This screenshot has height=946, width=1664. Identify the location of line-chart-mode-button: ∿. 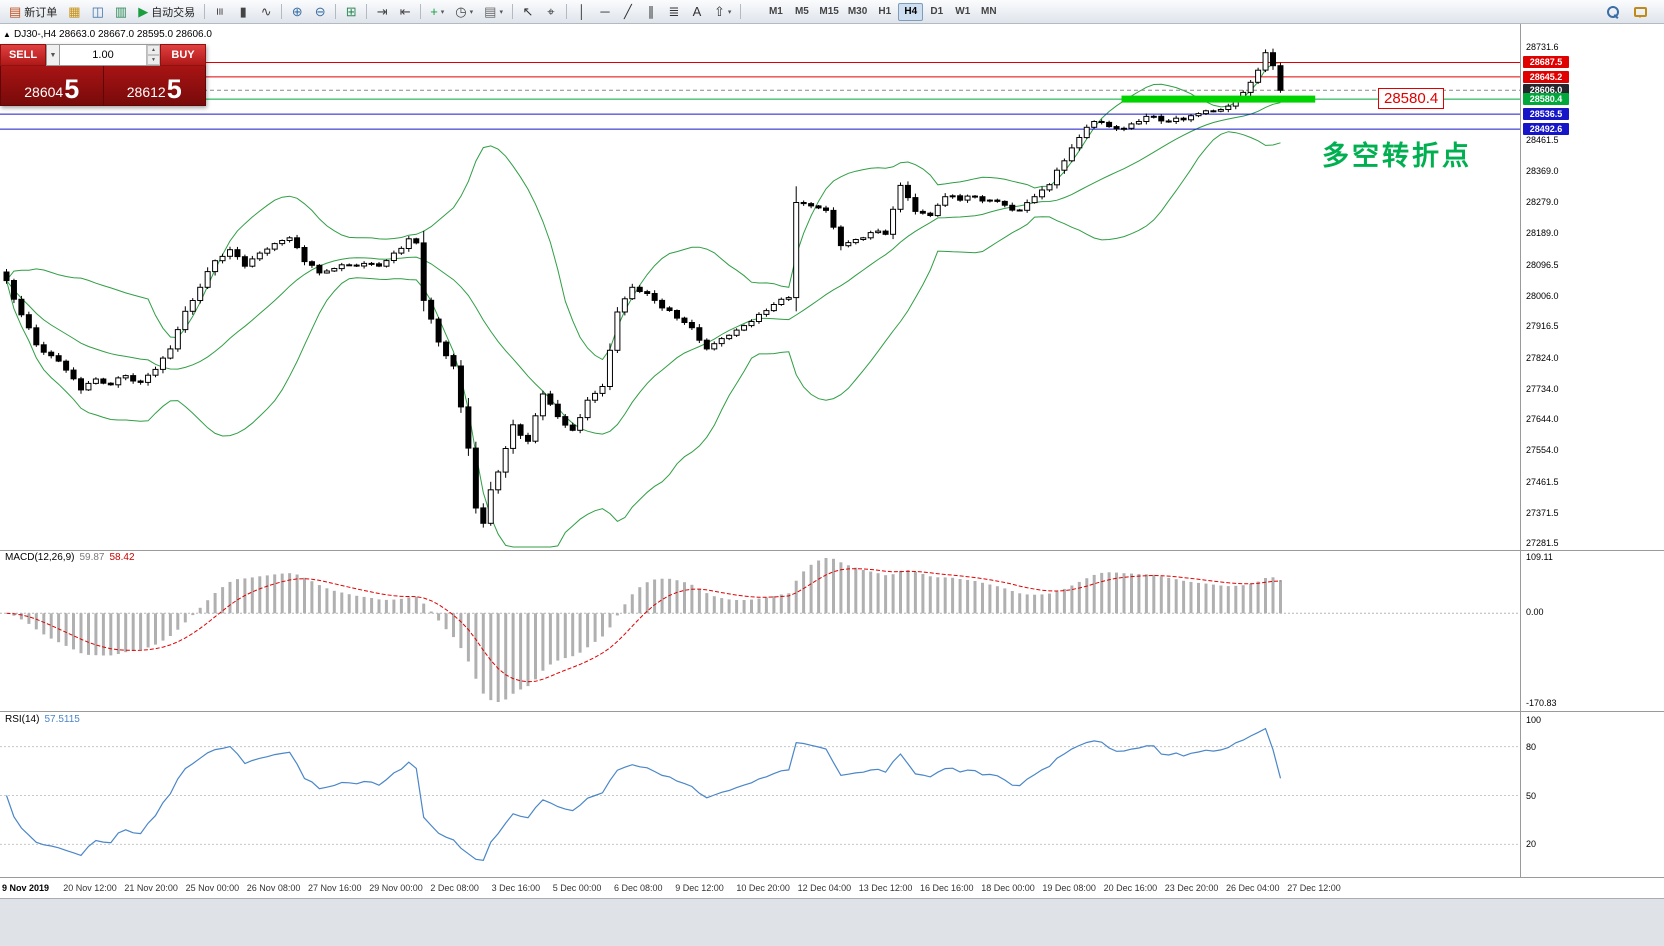
(266, 12).